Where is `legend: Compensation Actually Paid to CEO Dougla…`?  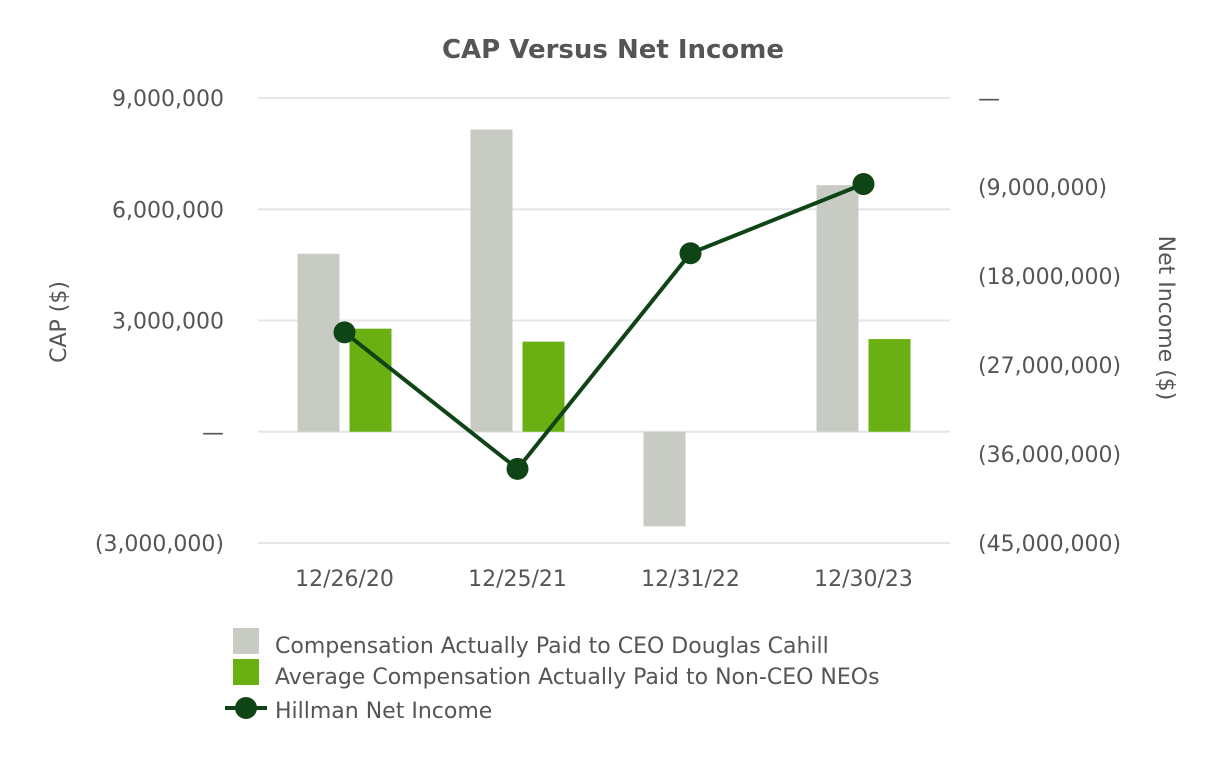 legend: Compensation Actually Paid to CEO Dougla… is located at coordinates (552, 676).